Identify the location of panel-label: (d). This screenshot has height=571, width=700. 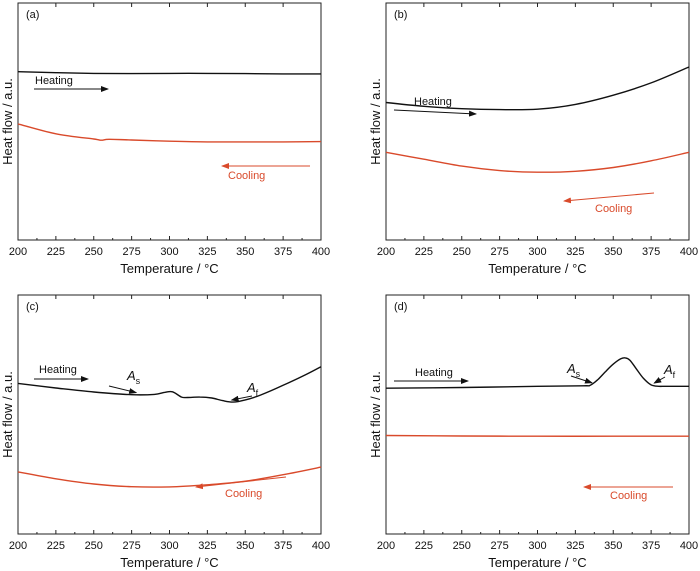
(400, 307).